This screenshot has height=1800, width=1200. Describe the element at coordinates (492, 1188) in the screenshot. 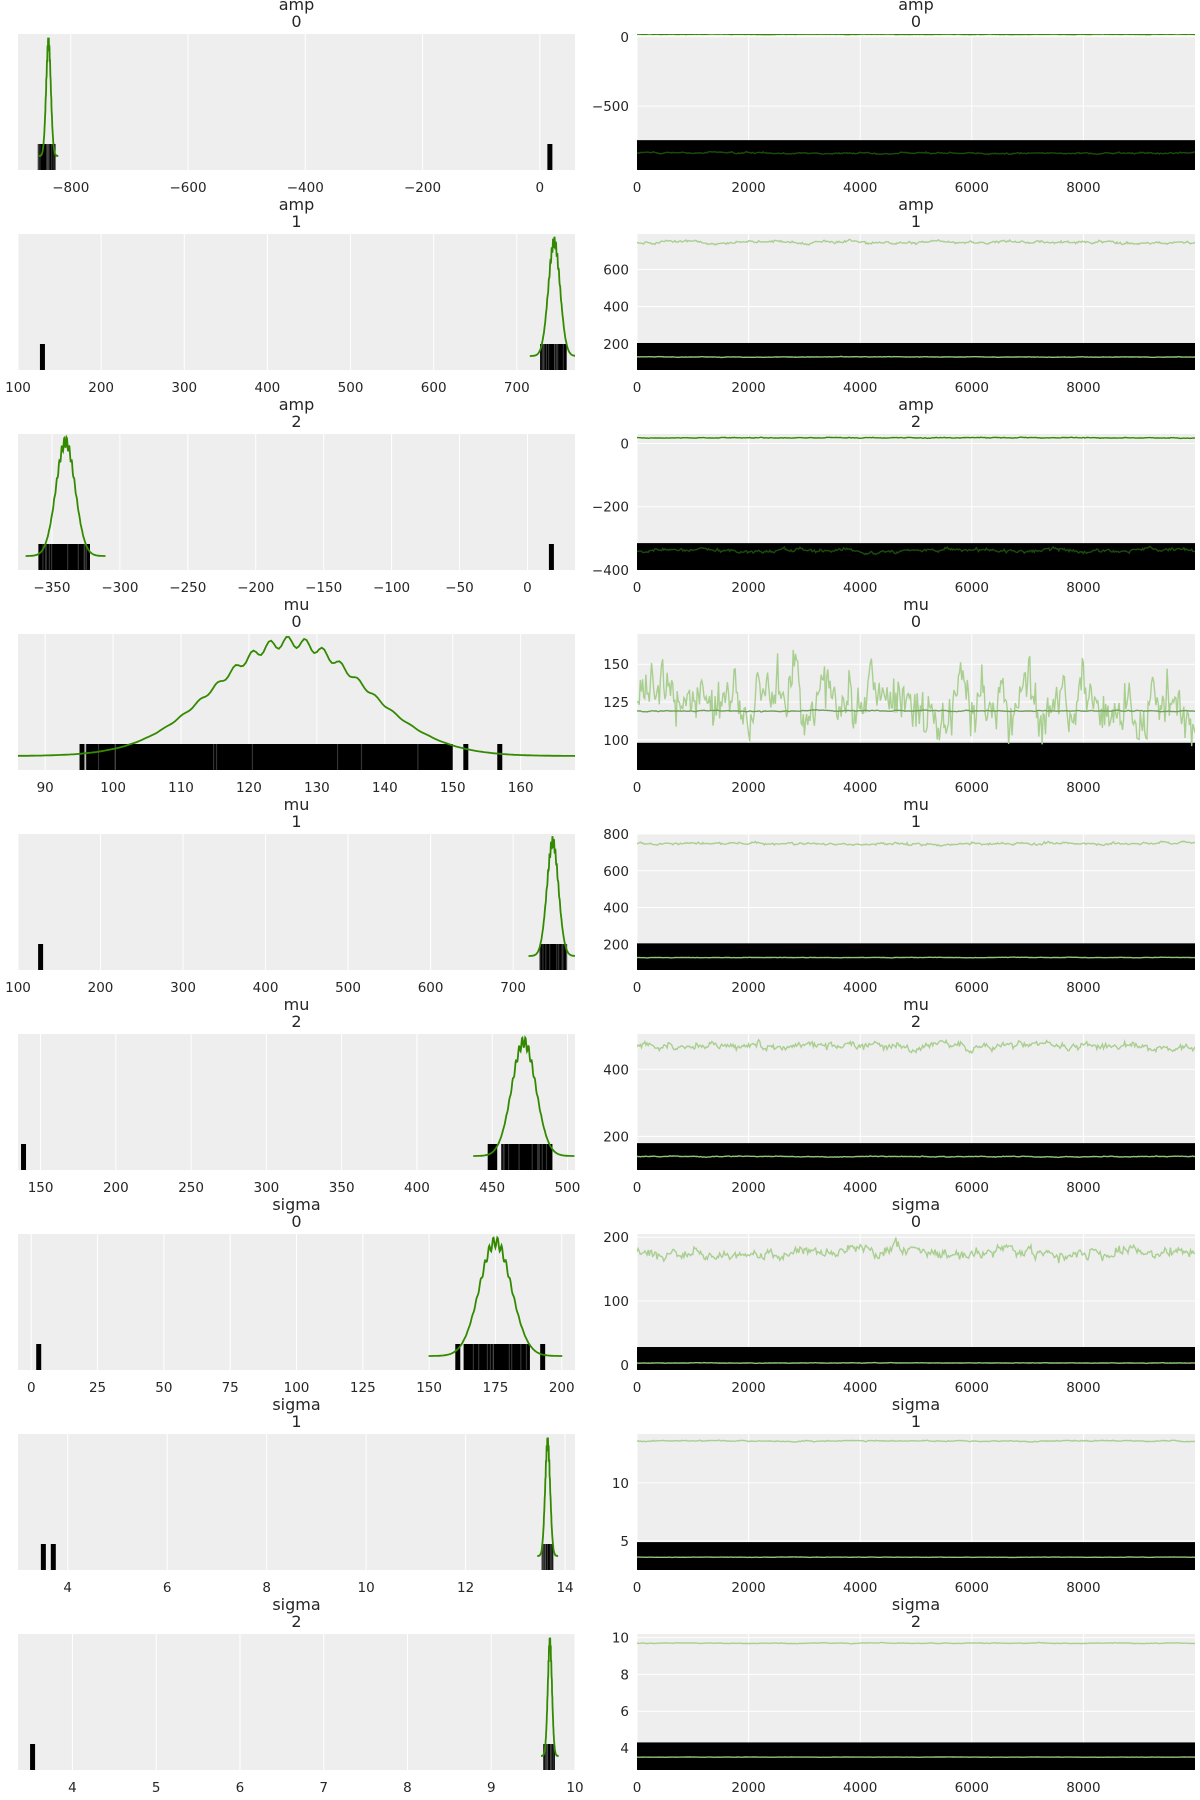

I see `x-tick-label: 450` at that location.